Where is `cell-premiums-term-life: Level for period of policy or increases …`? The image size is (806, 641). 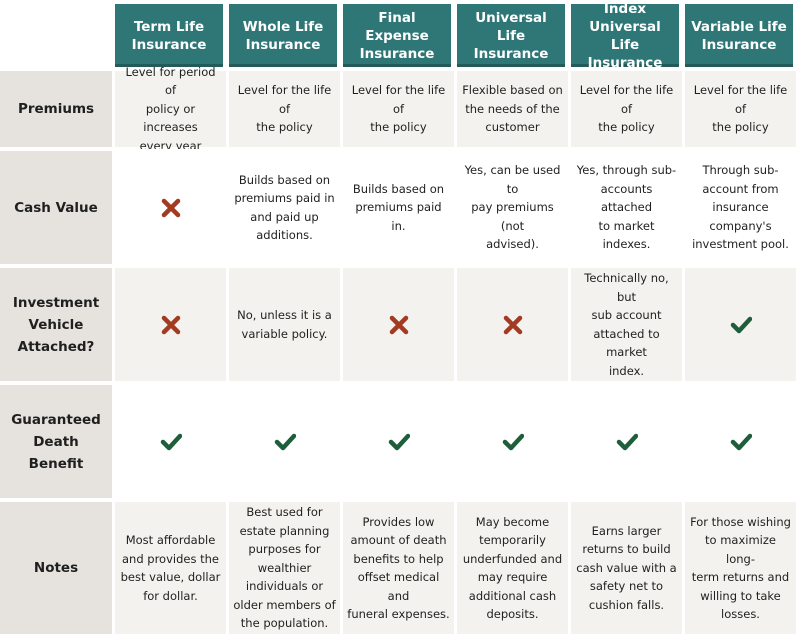
cell-premiums-term-life: Level for period of policy or increases … is located at coordinates (169, 109).